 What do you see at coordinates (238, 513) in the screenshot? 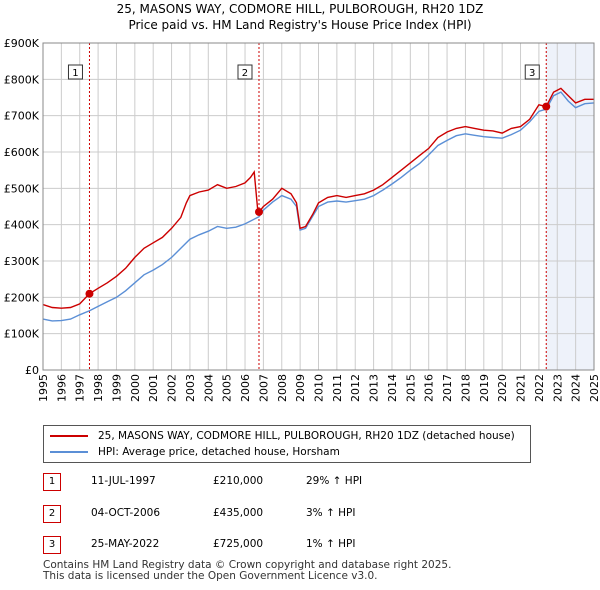
I see `sale-price: £435,000` at bounding box center [238, 513].